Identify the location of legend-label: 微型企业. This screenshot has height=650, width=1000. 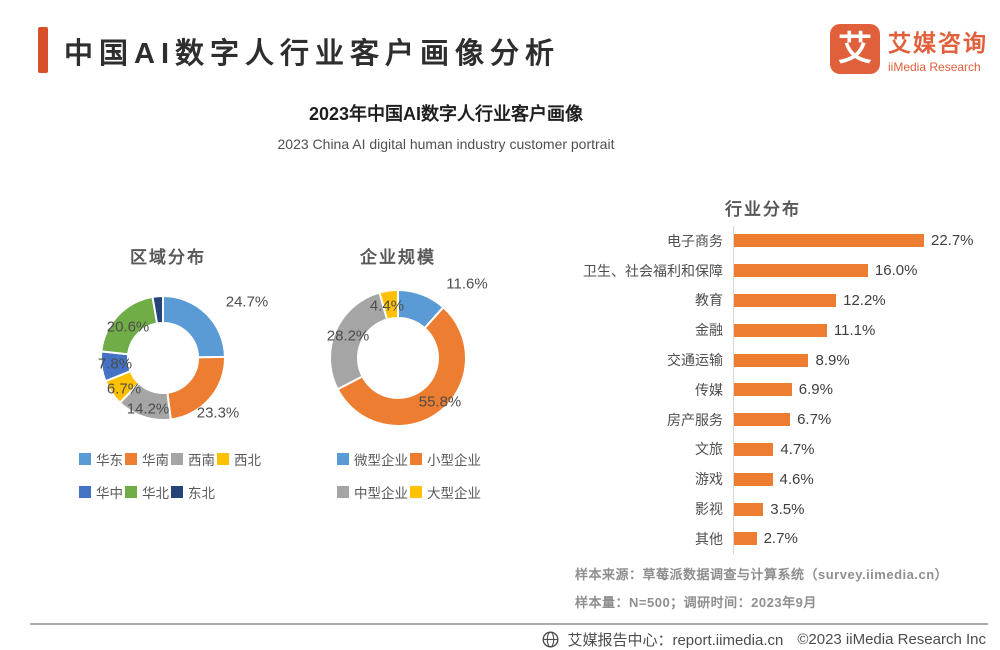
(381, 460).